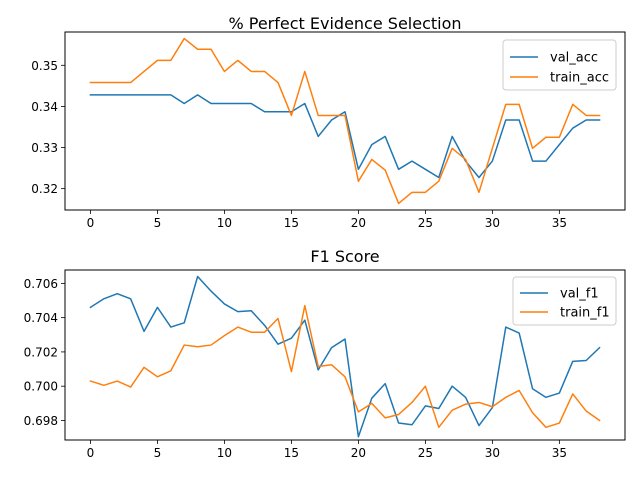  I want to click on legend: val_acc train_acc, so click(559, 65).